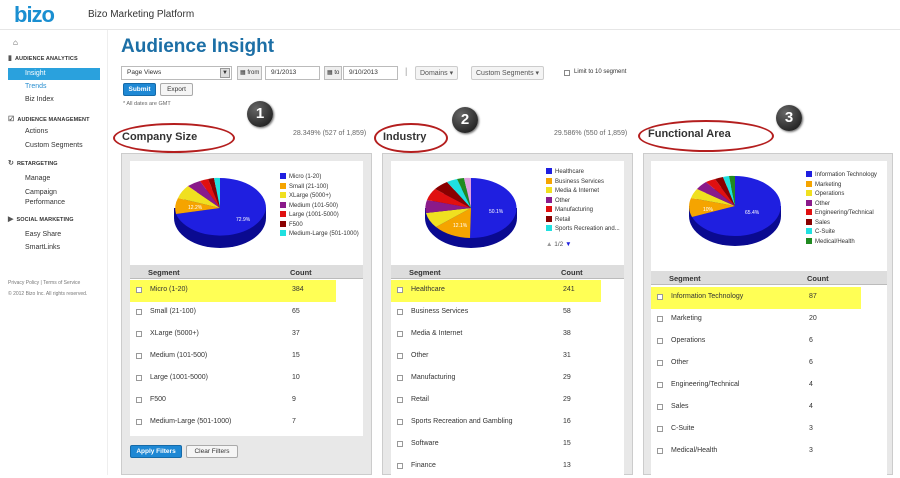  Describe the element at coordinates (156, 451) in the screenshot. I see `apply-filters-button: Apply Filters` at that location.